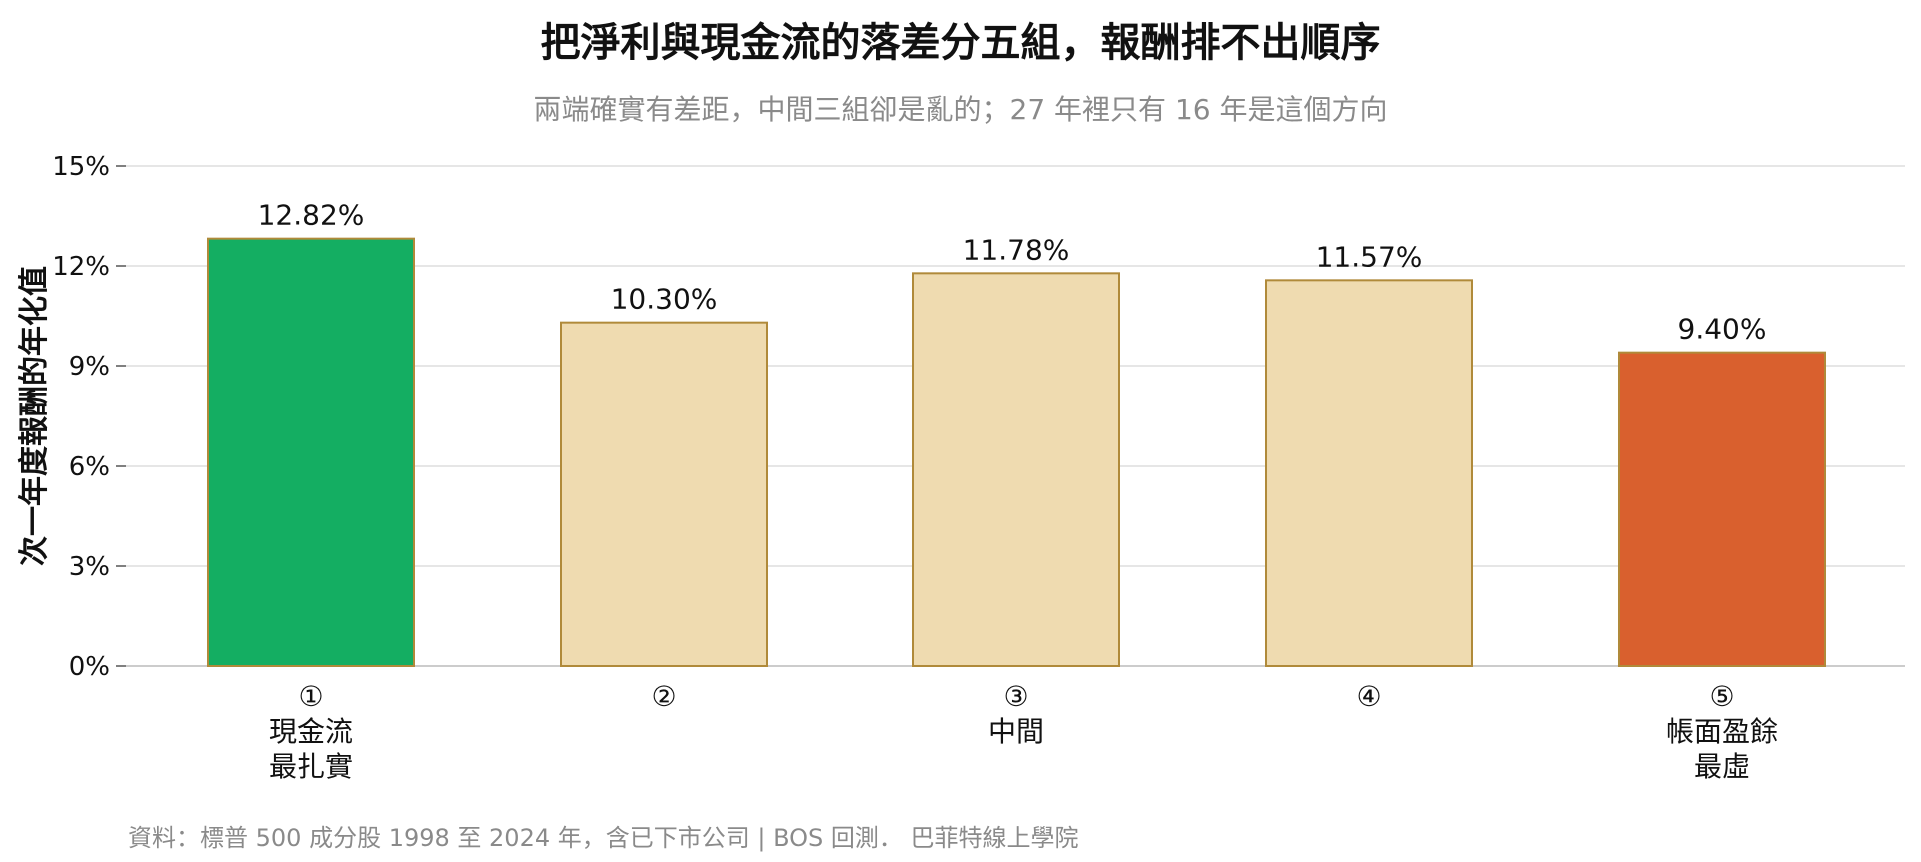 The image size is (1921, 862). I want to click on x-tick-label: 帳面盈餘, so click(1722, 731).